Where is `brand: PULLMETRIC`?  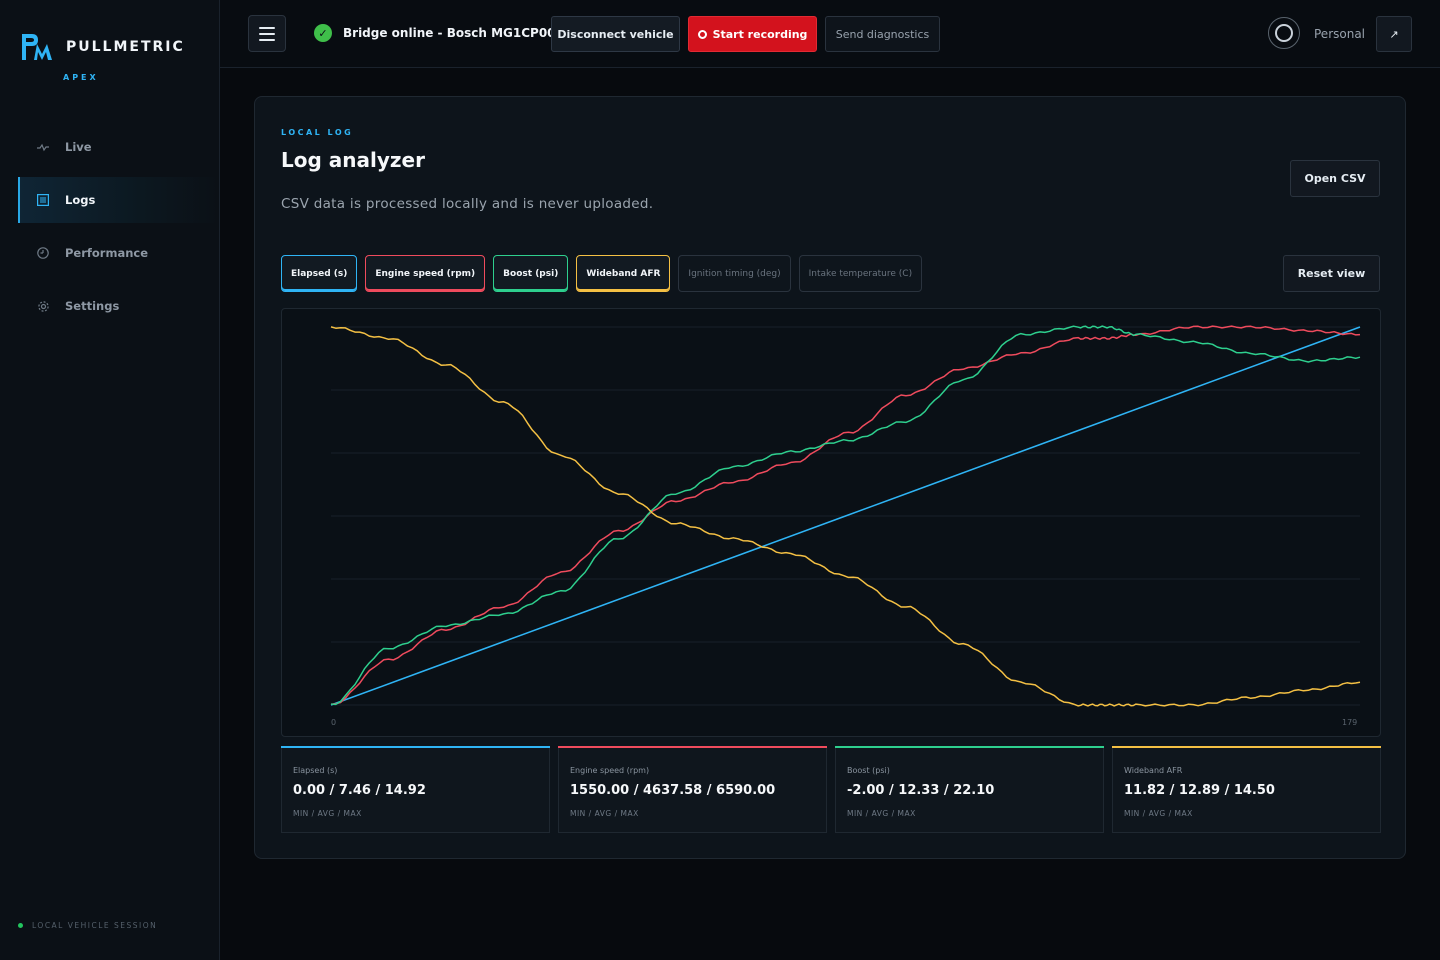
brand: PULLMETRIC is located at coordinates (102, 47).